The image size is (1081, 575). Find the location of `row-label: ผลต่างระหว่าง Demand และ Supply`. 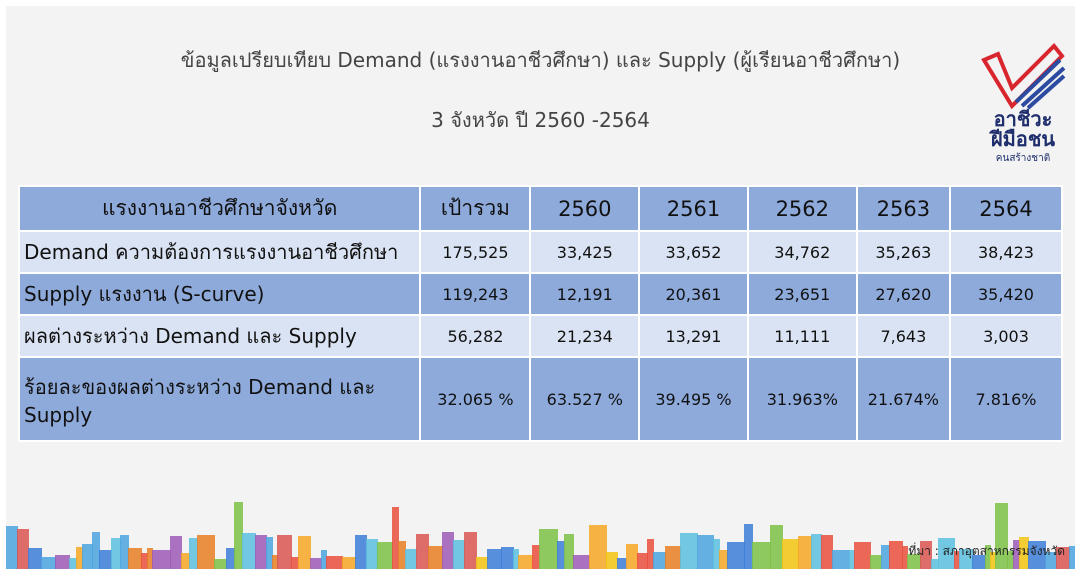

row-label: ผลต่างระหว่าง Demand และ Supply is located at coordinates (219, 336).